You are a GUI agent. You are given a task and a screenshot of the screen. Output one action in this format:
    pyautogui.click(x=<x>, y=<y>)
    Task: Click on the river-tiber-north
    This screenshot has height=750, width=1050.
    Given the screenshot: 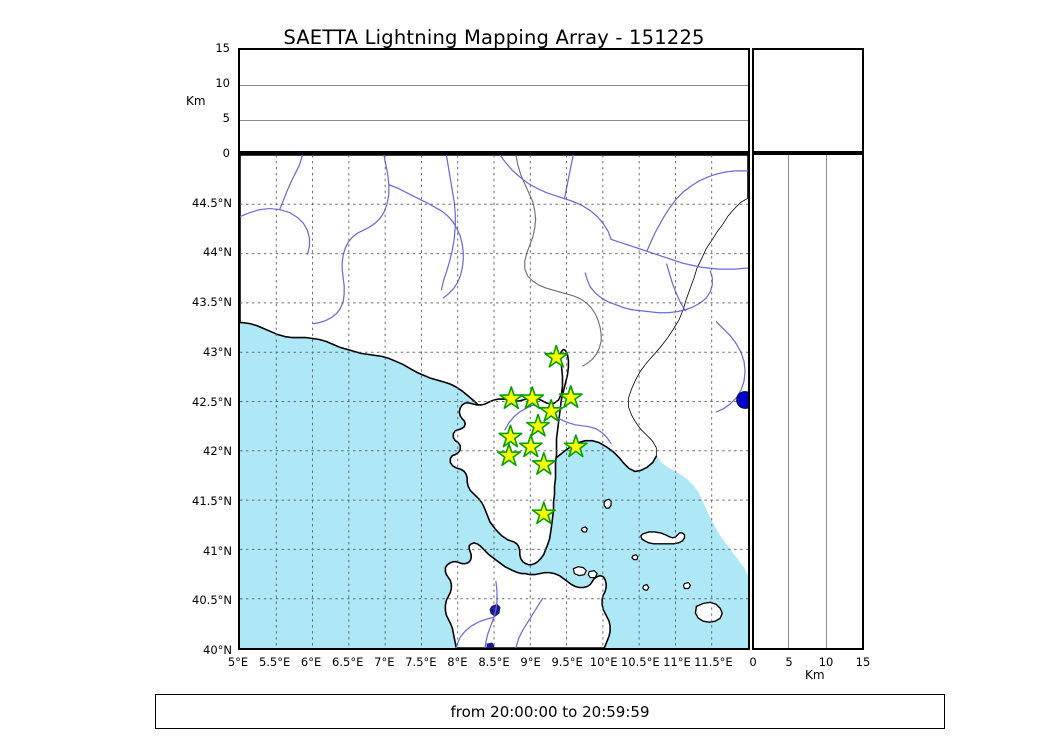 What is the action you would take?
    pyautogui.click(x=730, y=367)
    